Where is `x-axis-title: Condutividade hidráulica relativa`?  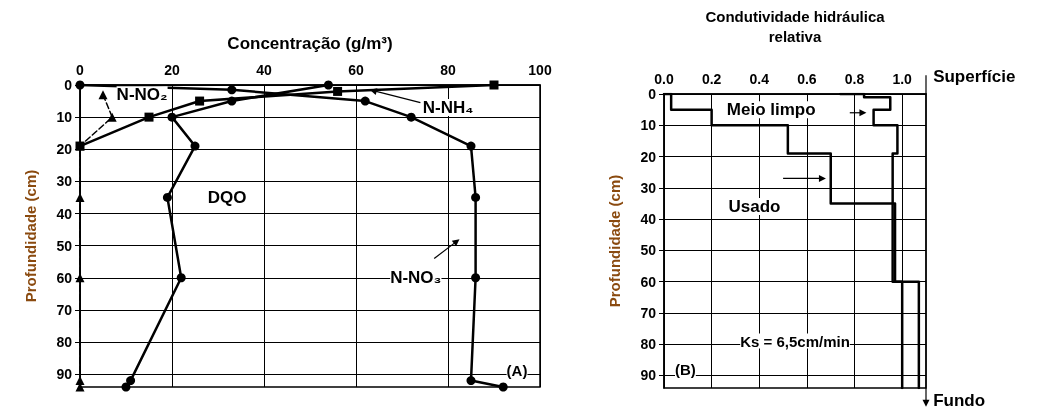 x-axis-title: Condutividade hidráulica relativa is located at coordinates (795, 26).